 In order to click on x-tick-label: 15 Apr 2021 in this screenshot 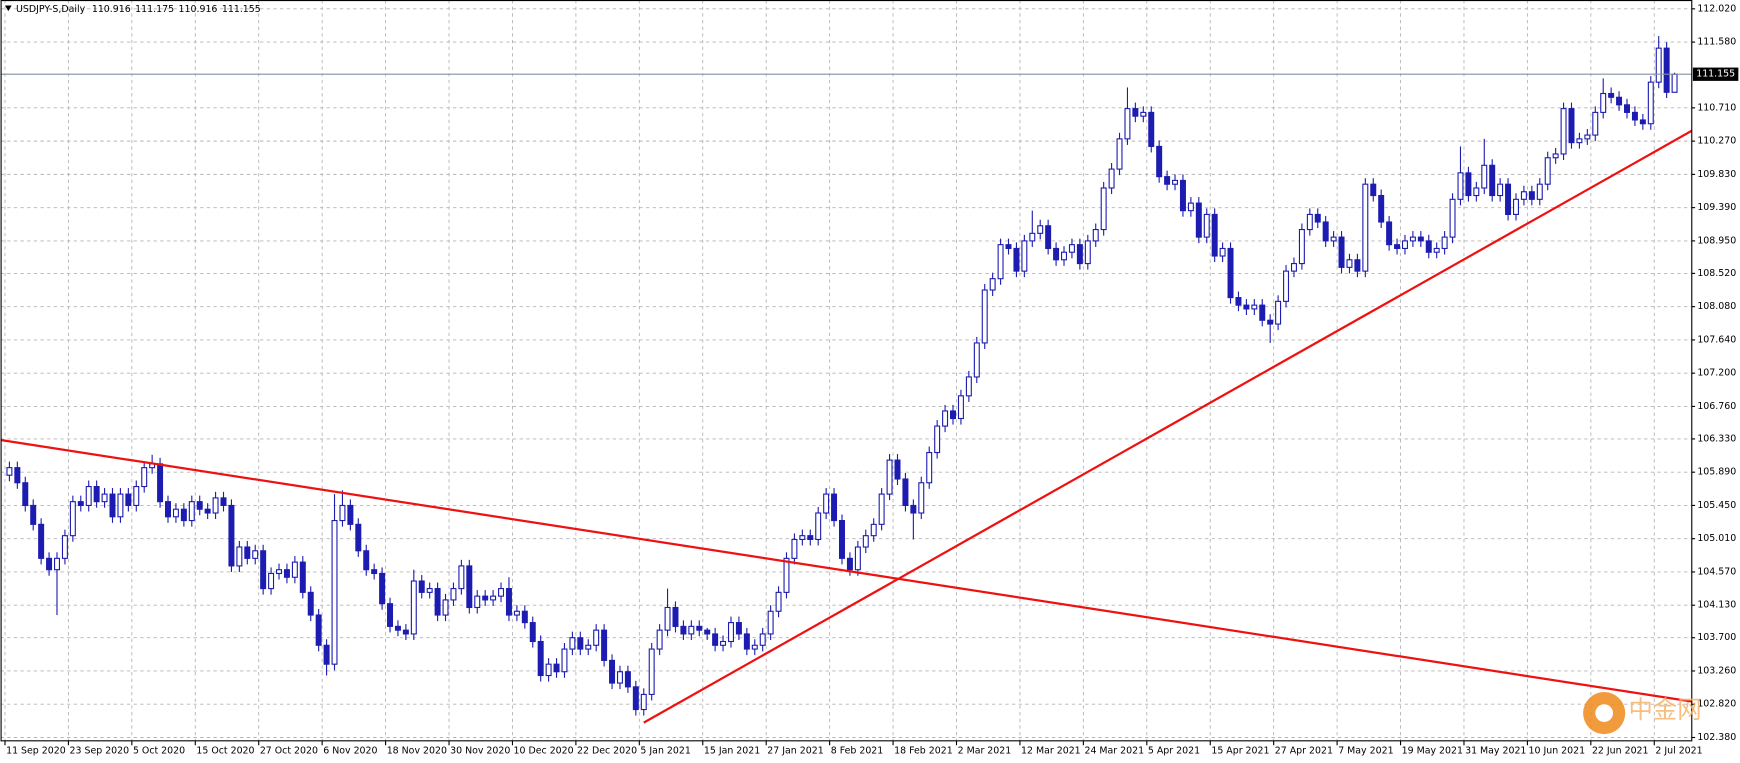, I will do `click(1240, 750)`.